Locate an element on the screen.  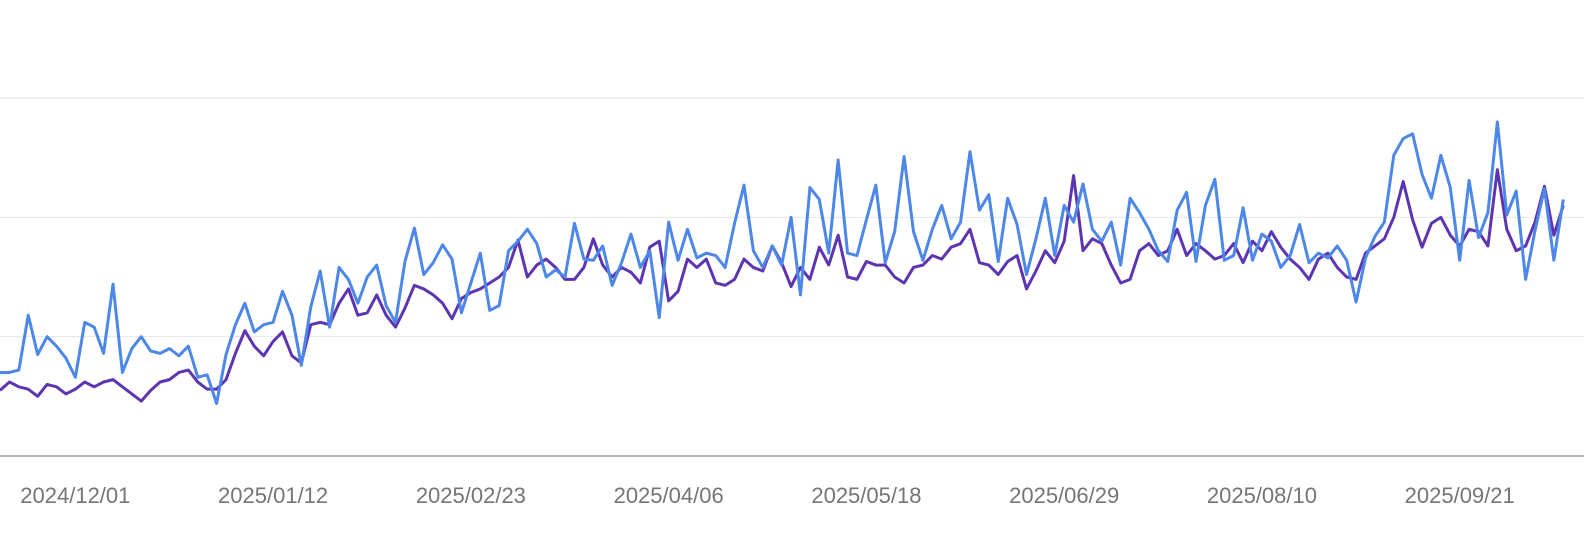
x-tick-label: 2025/04/06 is located at coordinates (669, 495).